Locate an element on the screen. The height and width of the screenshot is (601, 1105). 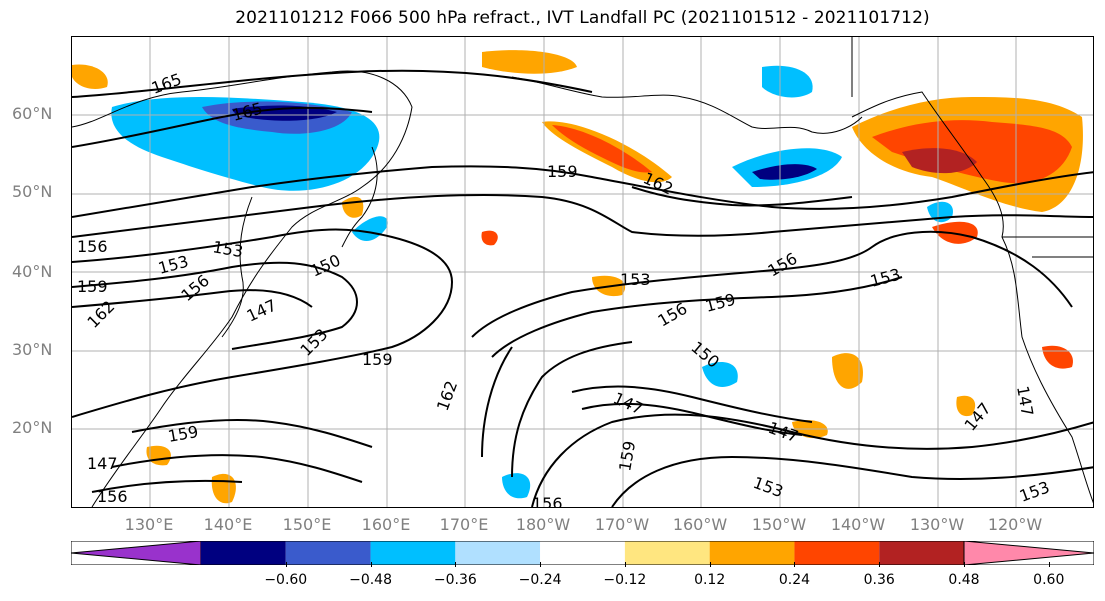
colorbar is located at coordinates (582, 553).